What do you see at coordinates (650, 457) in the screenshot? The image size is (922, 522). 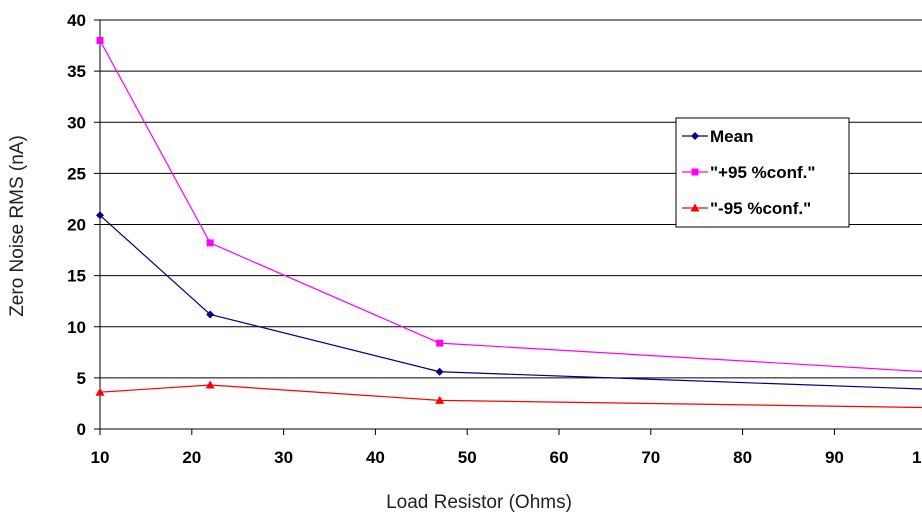 I see `x-tick-label-70: 70` at bounding box center [650, 457].